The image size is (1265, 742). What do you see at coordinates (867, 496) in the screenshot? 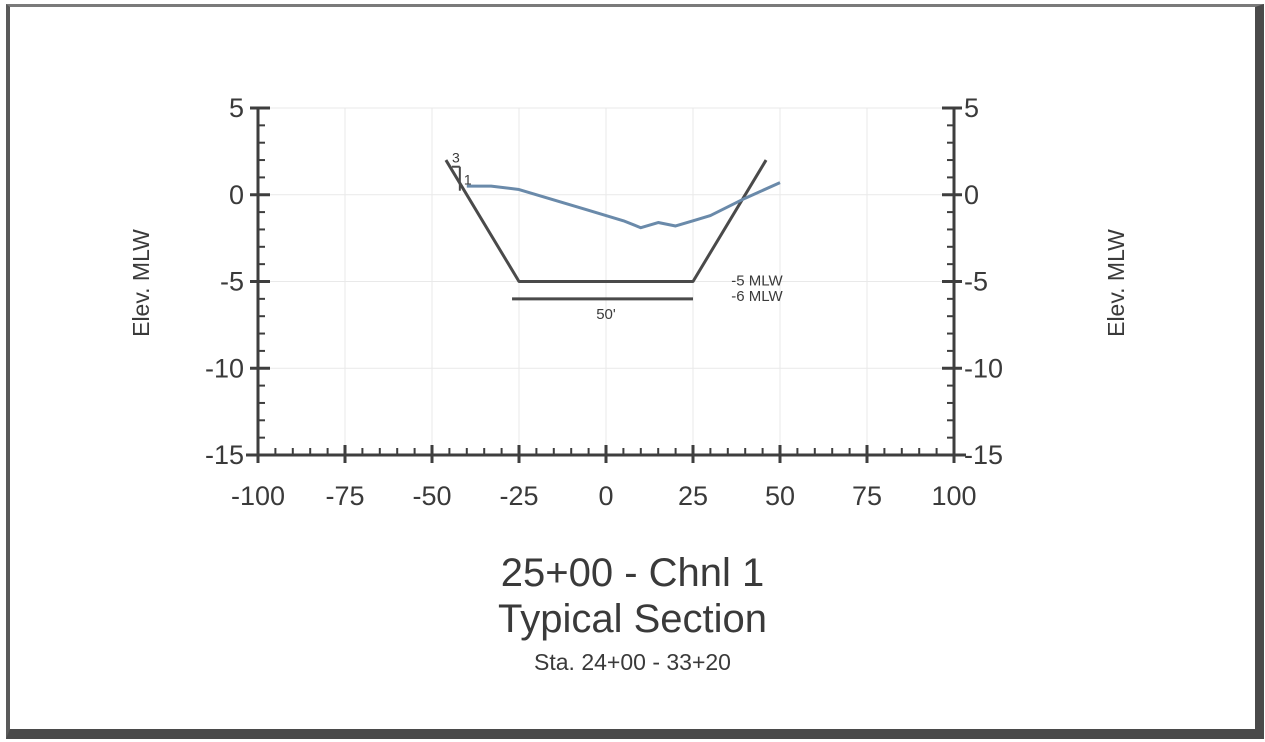
I see `x-tick-label: 75` at bounding box center [867, 496].